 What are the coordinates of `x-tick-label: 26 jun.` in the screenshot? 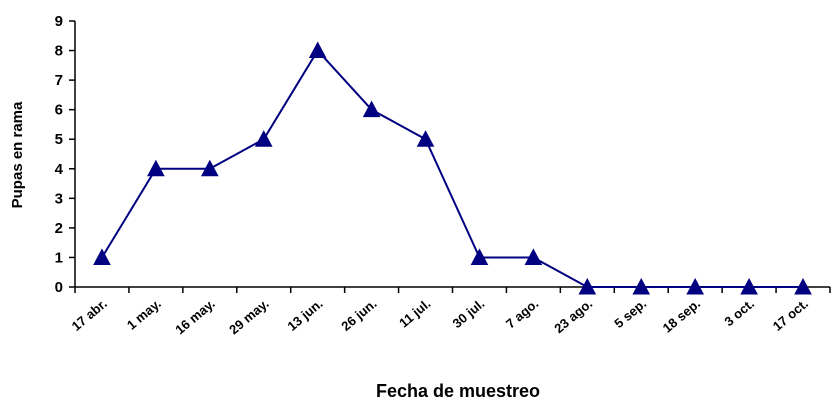 It's located at (358, 315).